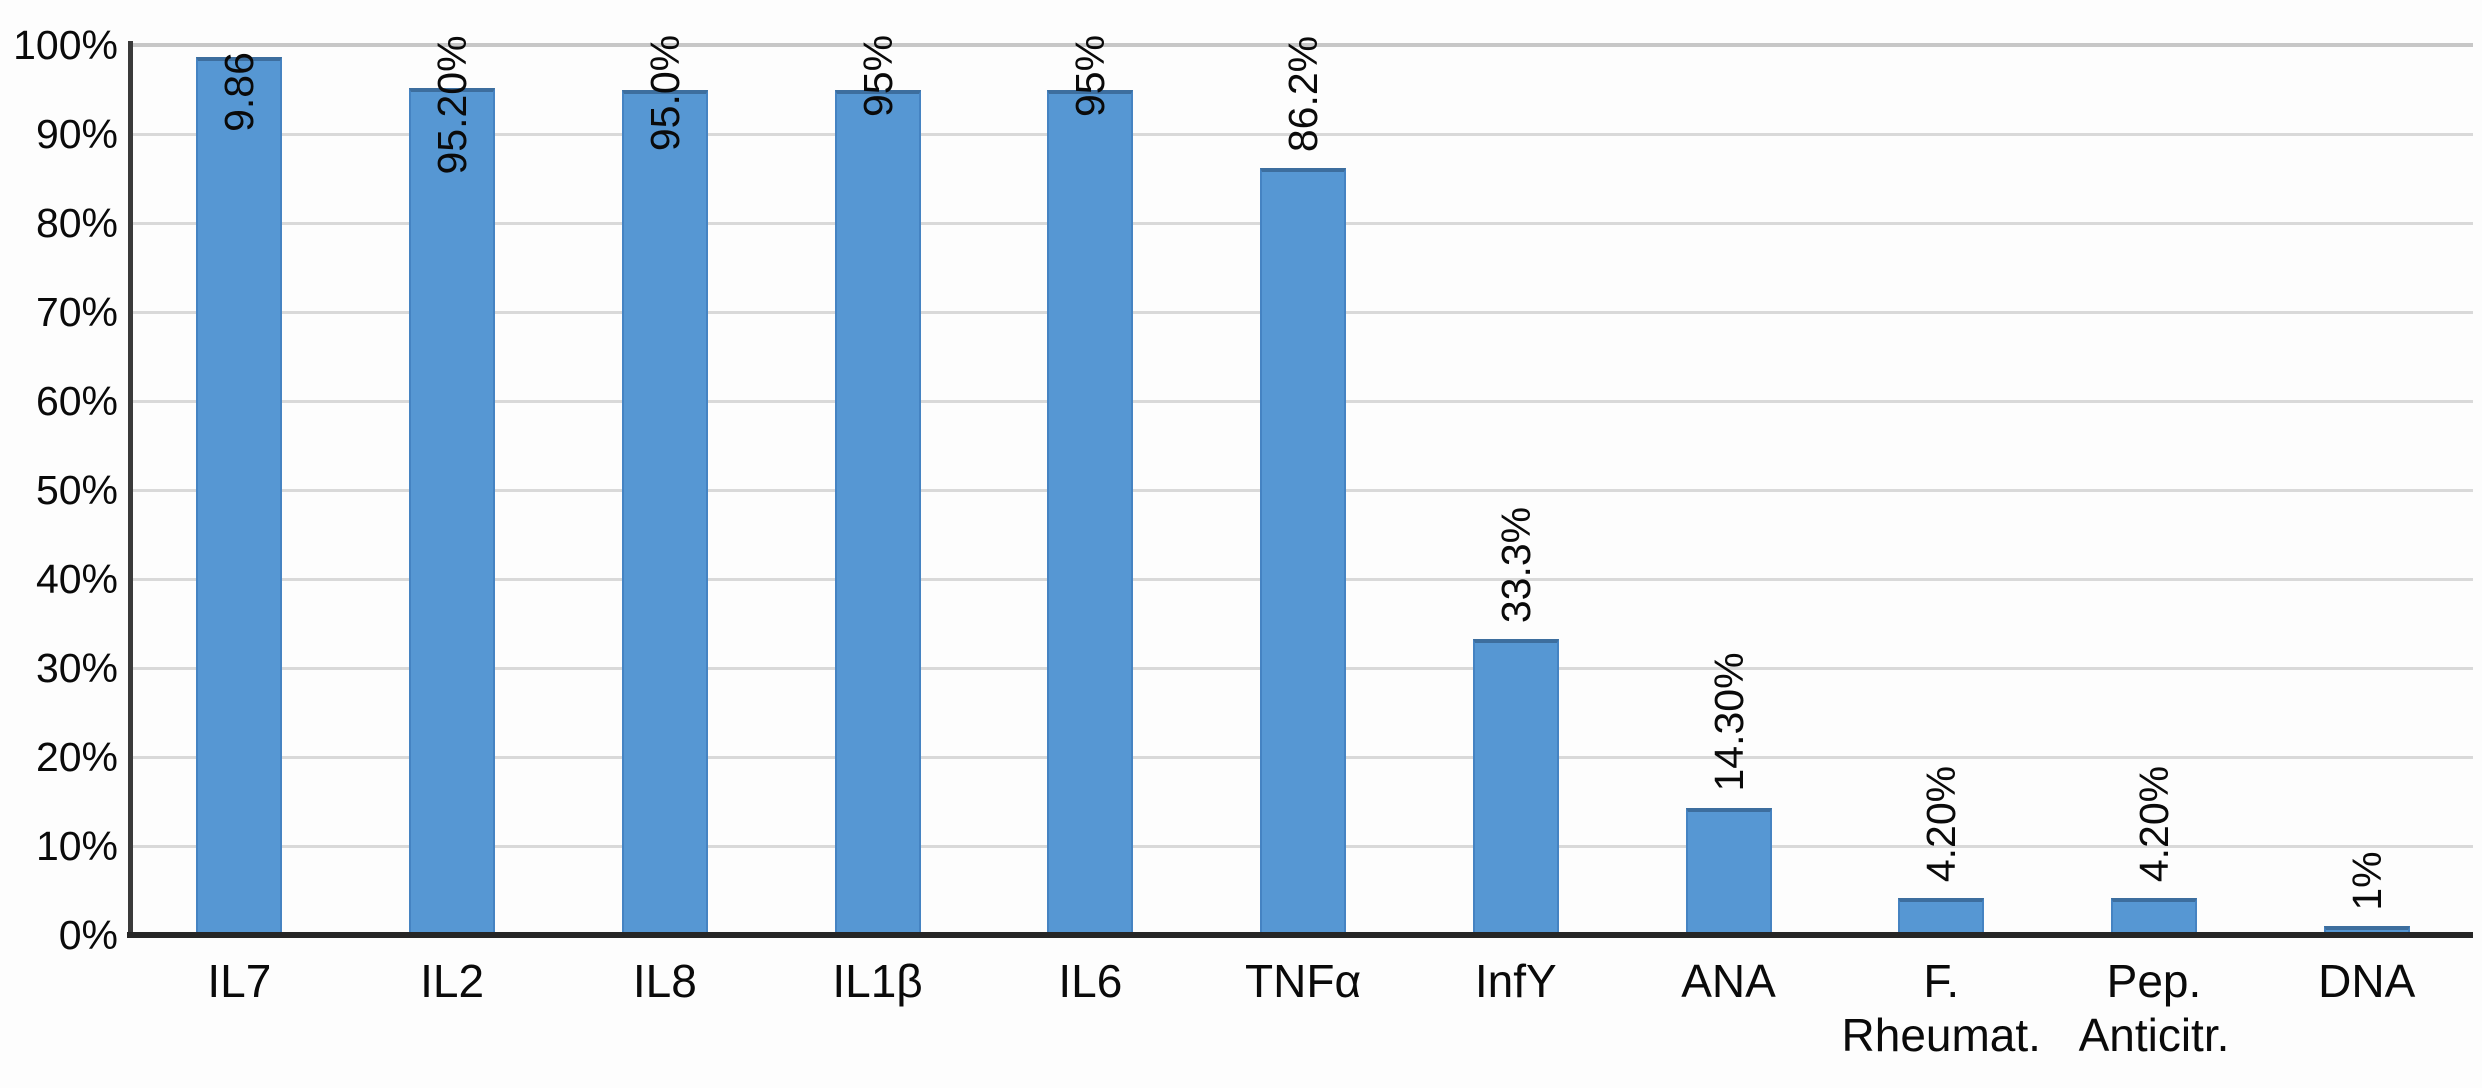 Image resolution: width=2482 pixels, height=1088 pixels. Describe the element at coordinates (239, 1008) in the screenshot. I see `x-tick-IL7: IL7` at that location.